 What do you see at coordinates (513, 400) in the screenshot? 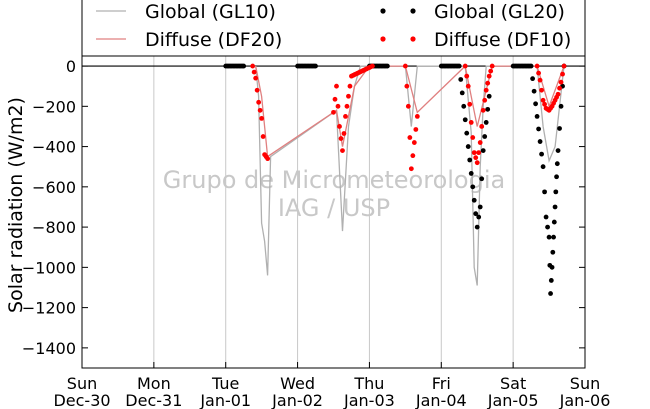
I see `x-tick-date: Jan-05` at bounding box center [513, 400].